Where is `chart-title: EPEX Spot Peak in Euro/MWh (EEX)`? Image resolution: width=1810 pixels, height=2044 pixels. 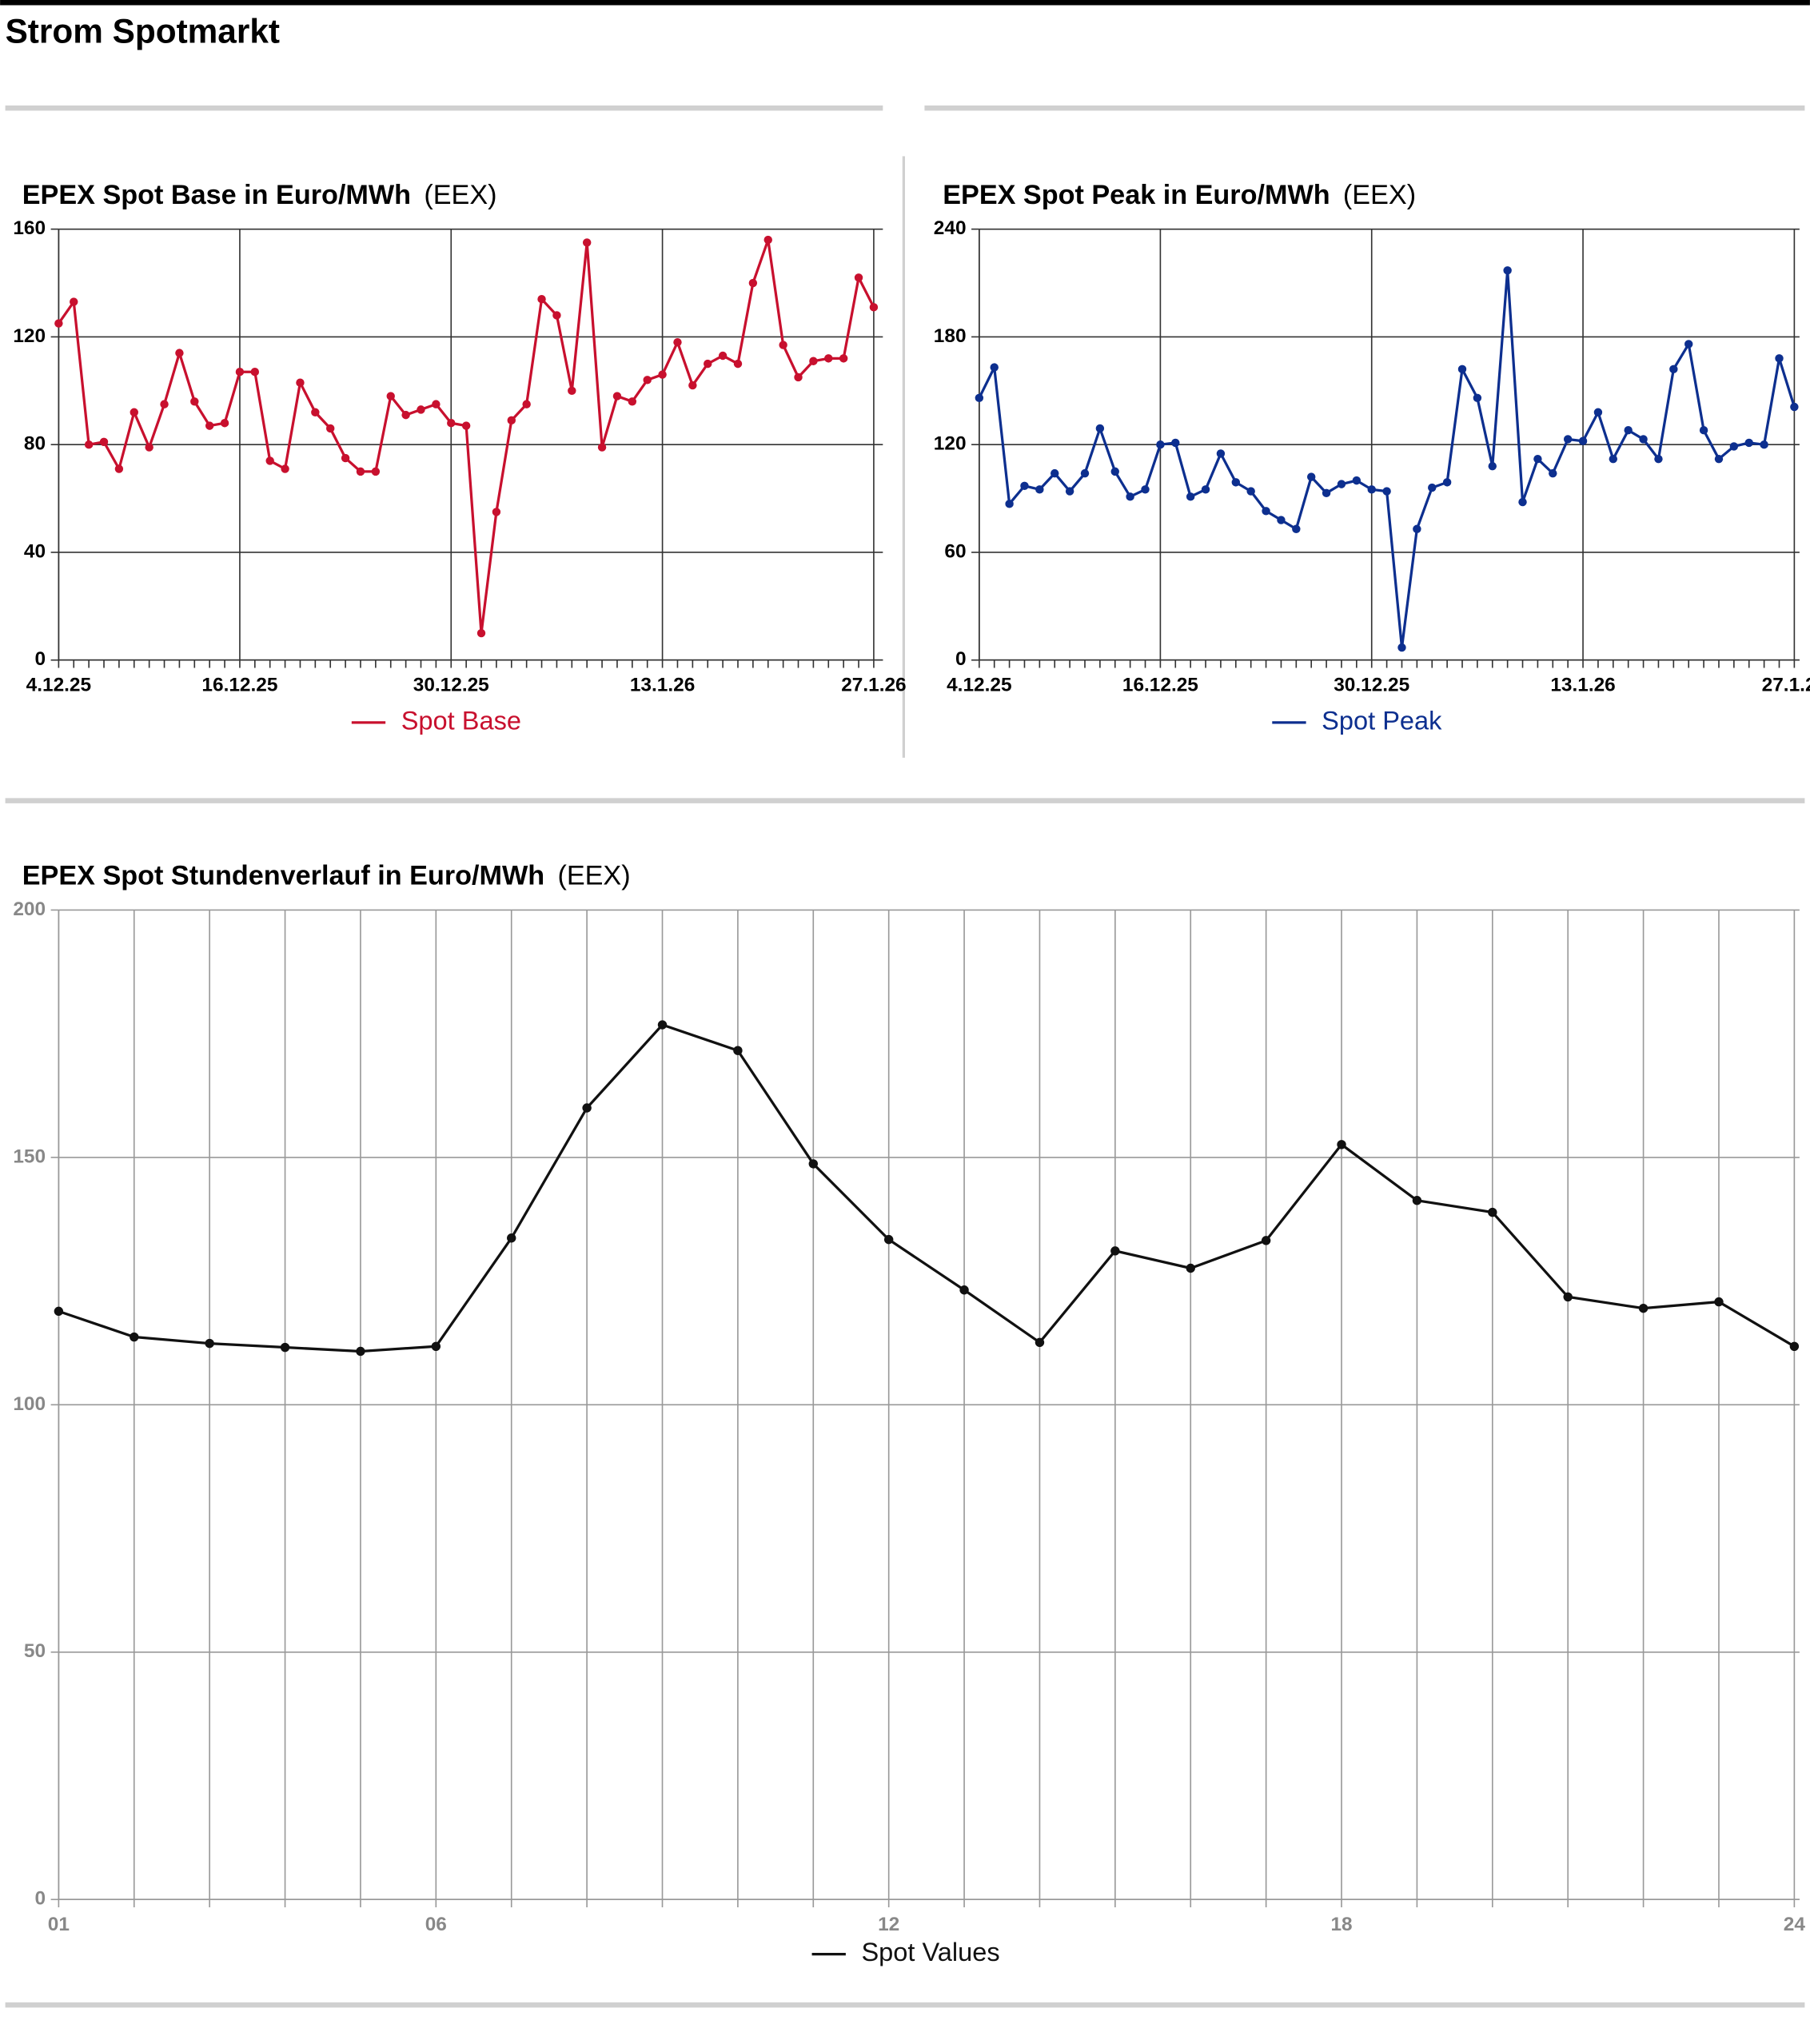
chart-title: EPEX Spot Peak in Euro/MWh (EEX) is located at coordinates (1179, 195).